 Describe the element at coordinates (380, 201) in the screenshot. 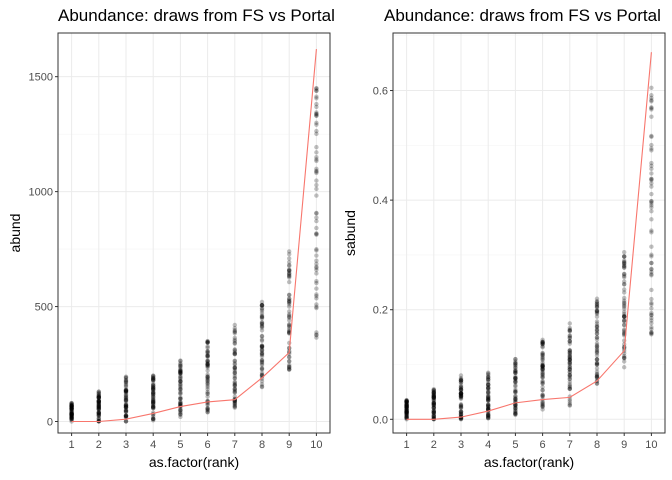

I see `y-tick-label: 0.4` at that location.